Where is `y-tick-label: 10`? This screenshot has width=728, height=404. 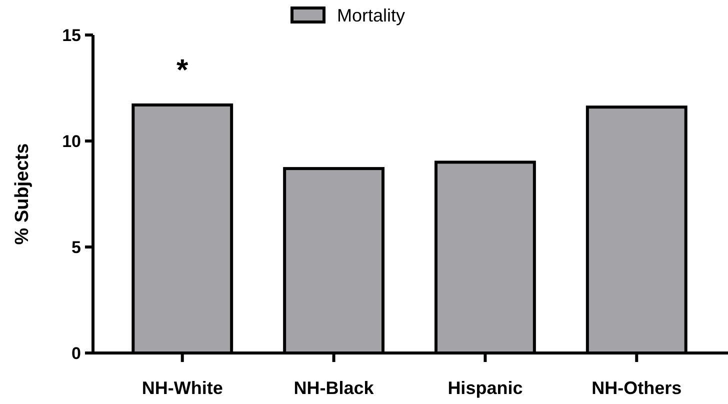 y-tick-label: 10 is located at coordinates (71, 141).